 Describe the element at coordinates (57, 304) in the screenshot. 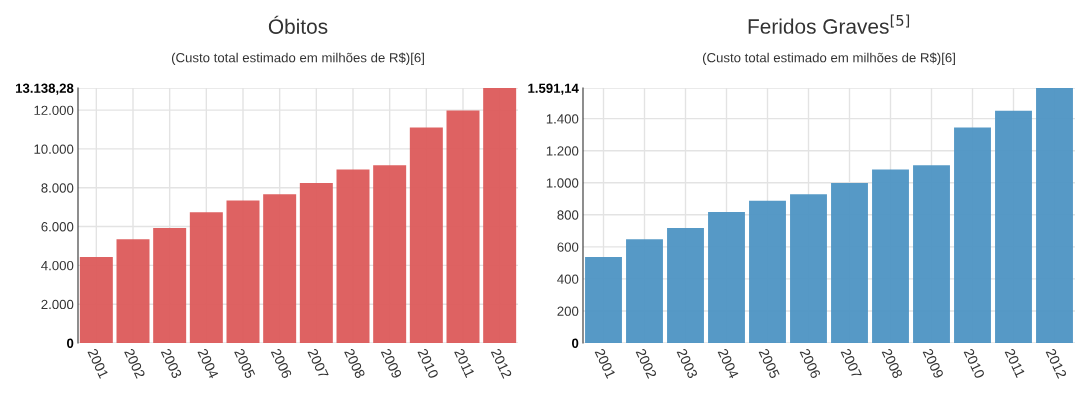

I see `y-tick-label: 2.000` at that location.